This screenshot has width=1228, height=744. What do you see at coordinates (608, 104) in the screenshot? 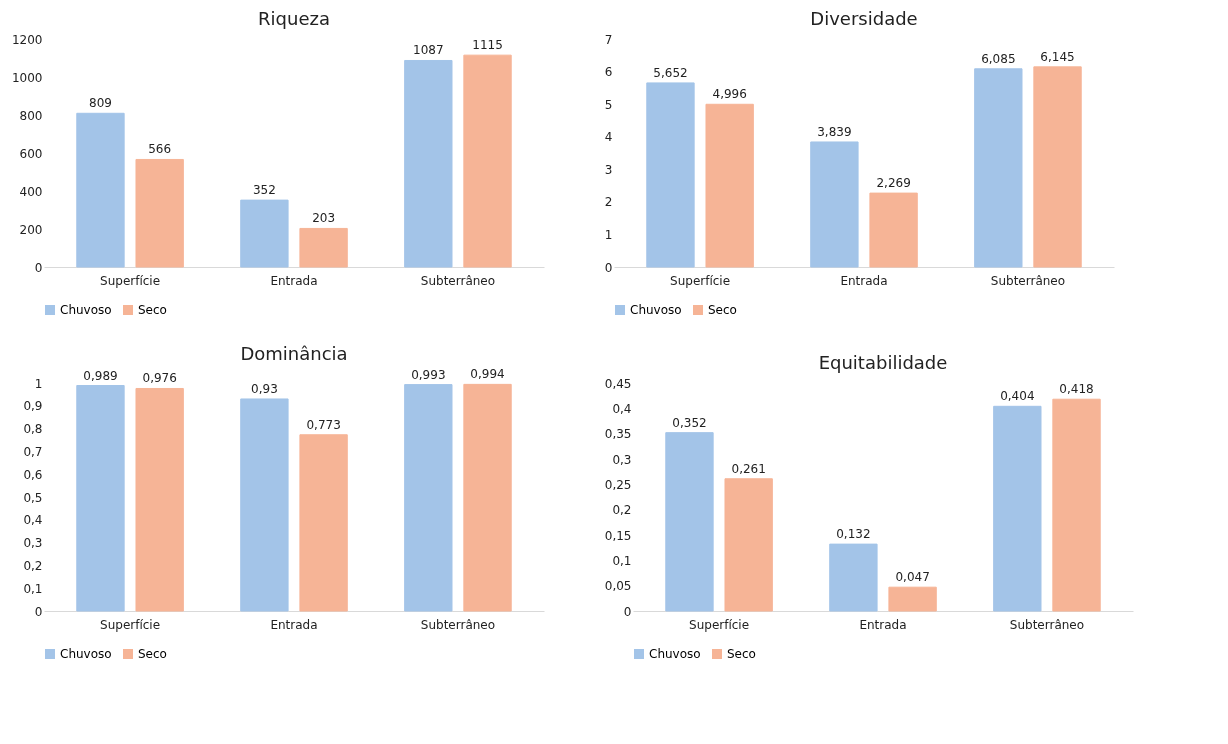
I see `y-tick-label: 5` at bounding box center [608, 104].